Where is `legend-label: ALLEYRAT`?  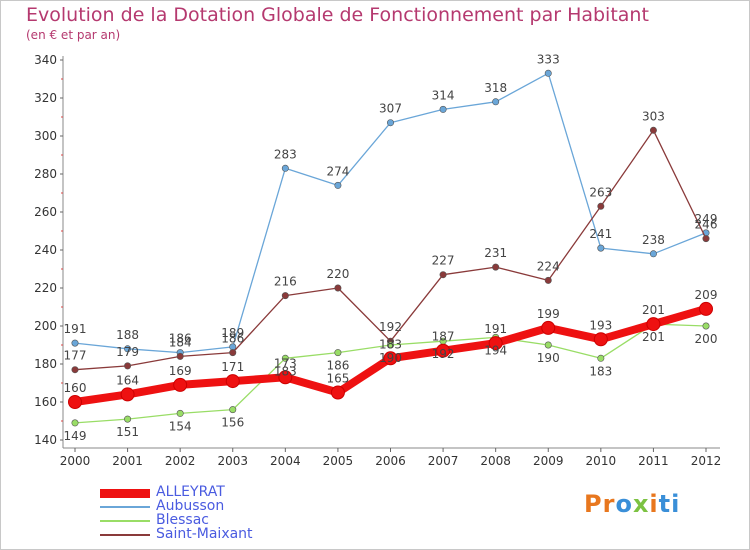 legend-label: ALLEYRAT is located at coordinates (190, 492).